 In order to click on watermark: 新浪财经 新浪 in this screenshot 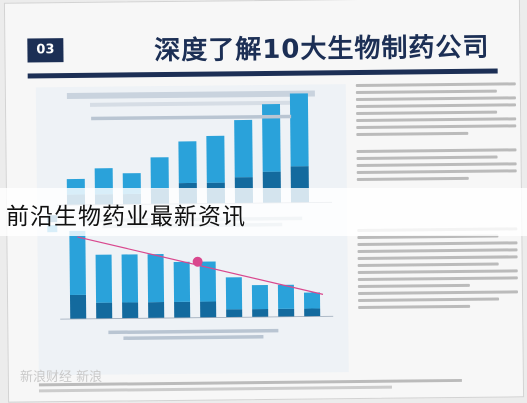, I will do `click(61, 377)`.